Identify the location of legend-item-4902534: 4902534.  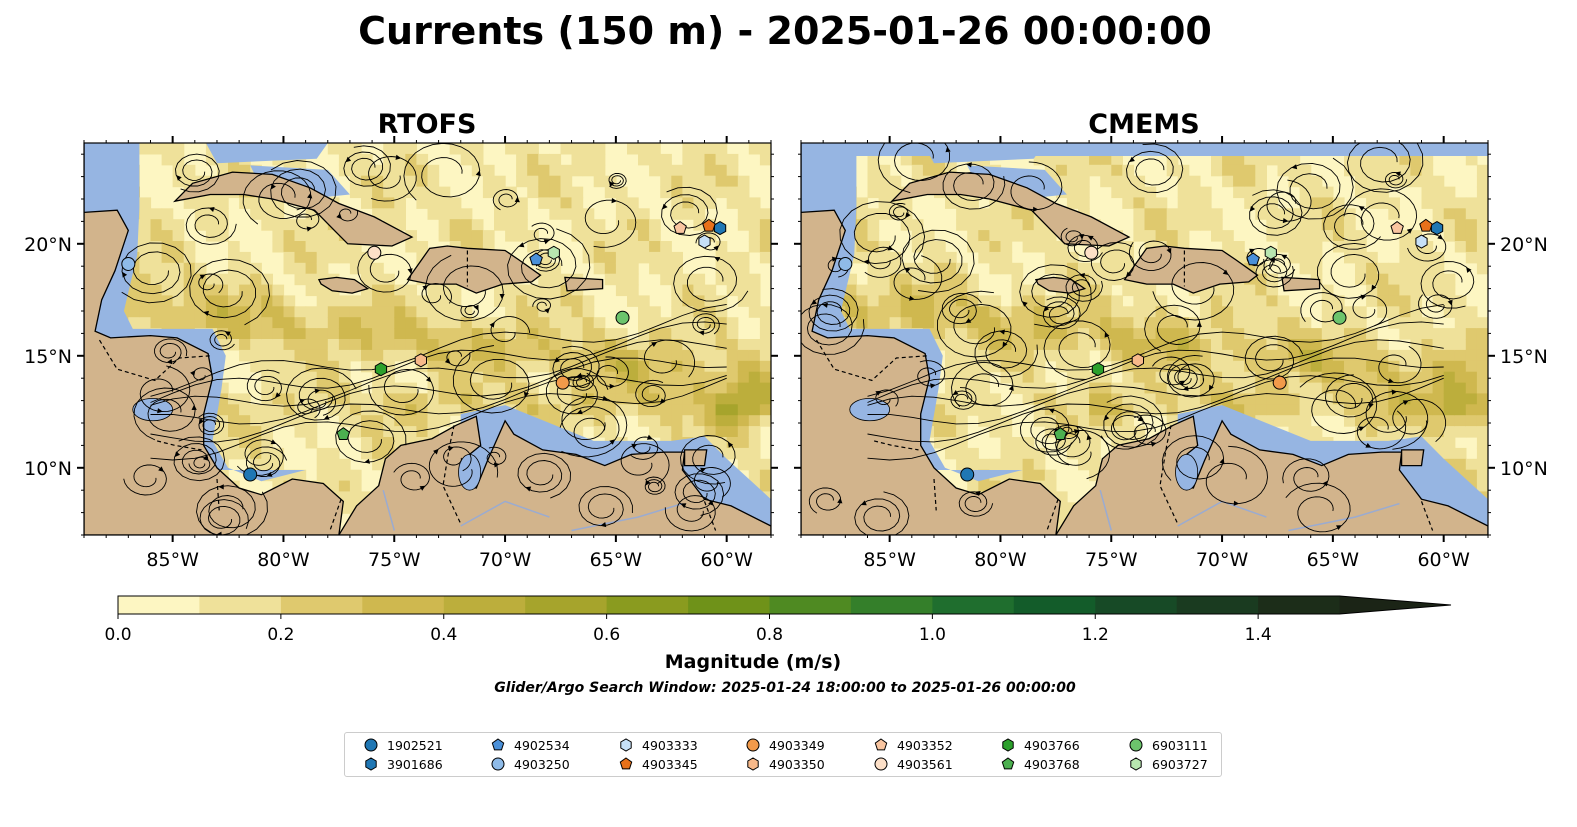
(530, 745).